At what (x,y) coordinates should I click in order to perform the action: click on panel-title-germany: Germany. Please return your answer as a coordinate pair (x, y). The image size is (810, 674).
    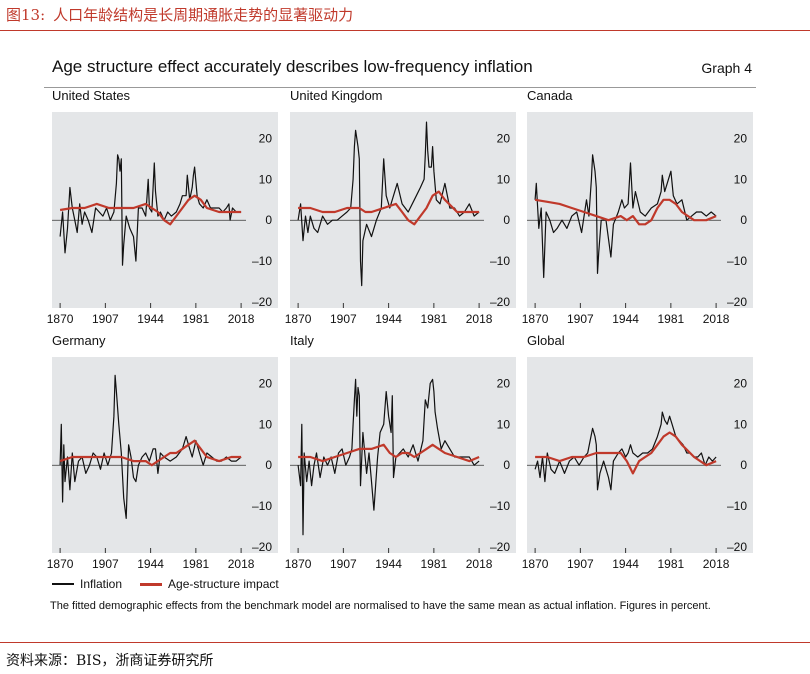
    Looking at the image, I should click on (79, 340).